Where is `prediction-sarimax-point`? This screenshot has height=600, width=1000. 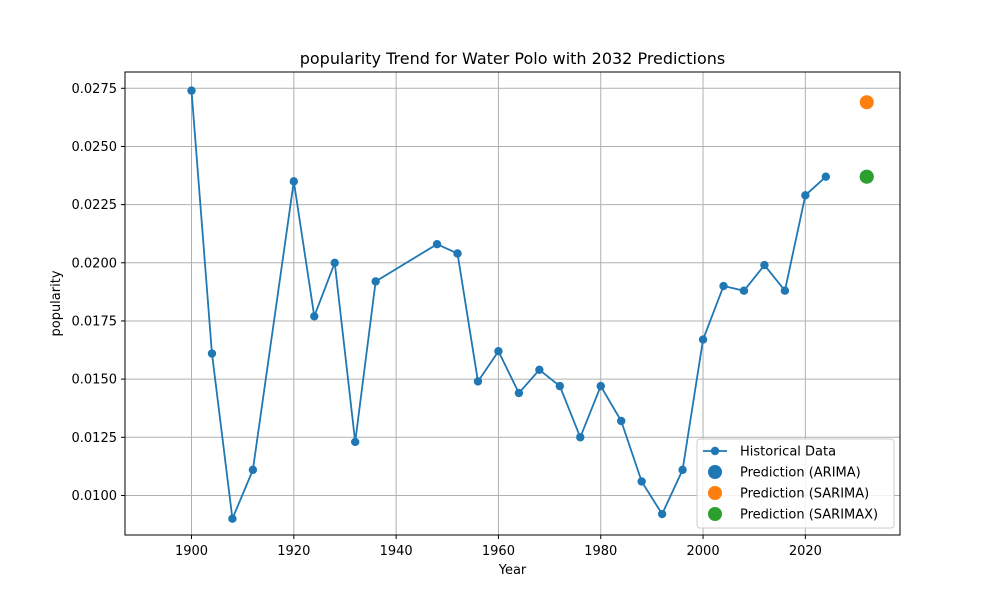 prediction-sarimax-point is located at coordinates (866, 176).